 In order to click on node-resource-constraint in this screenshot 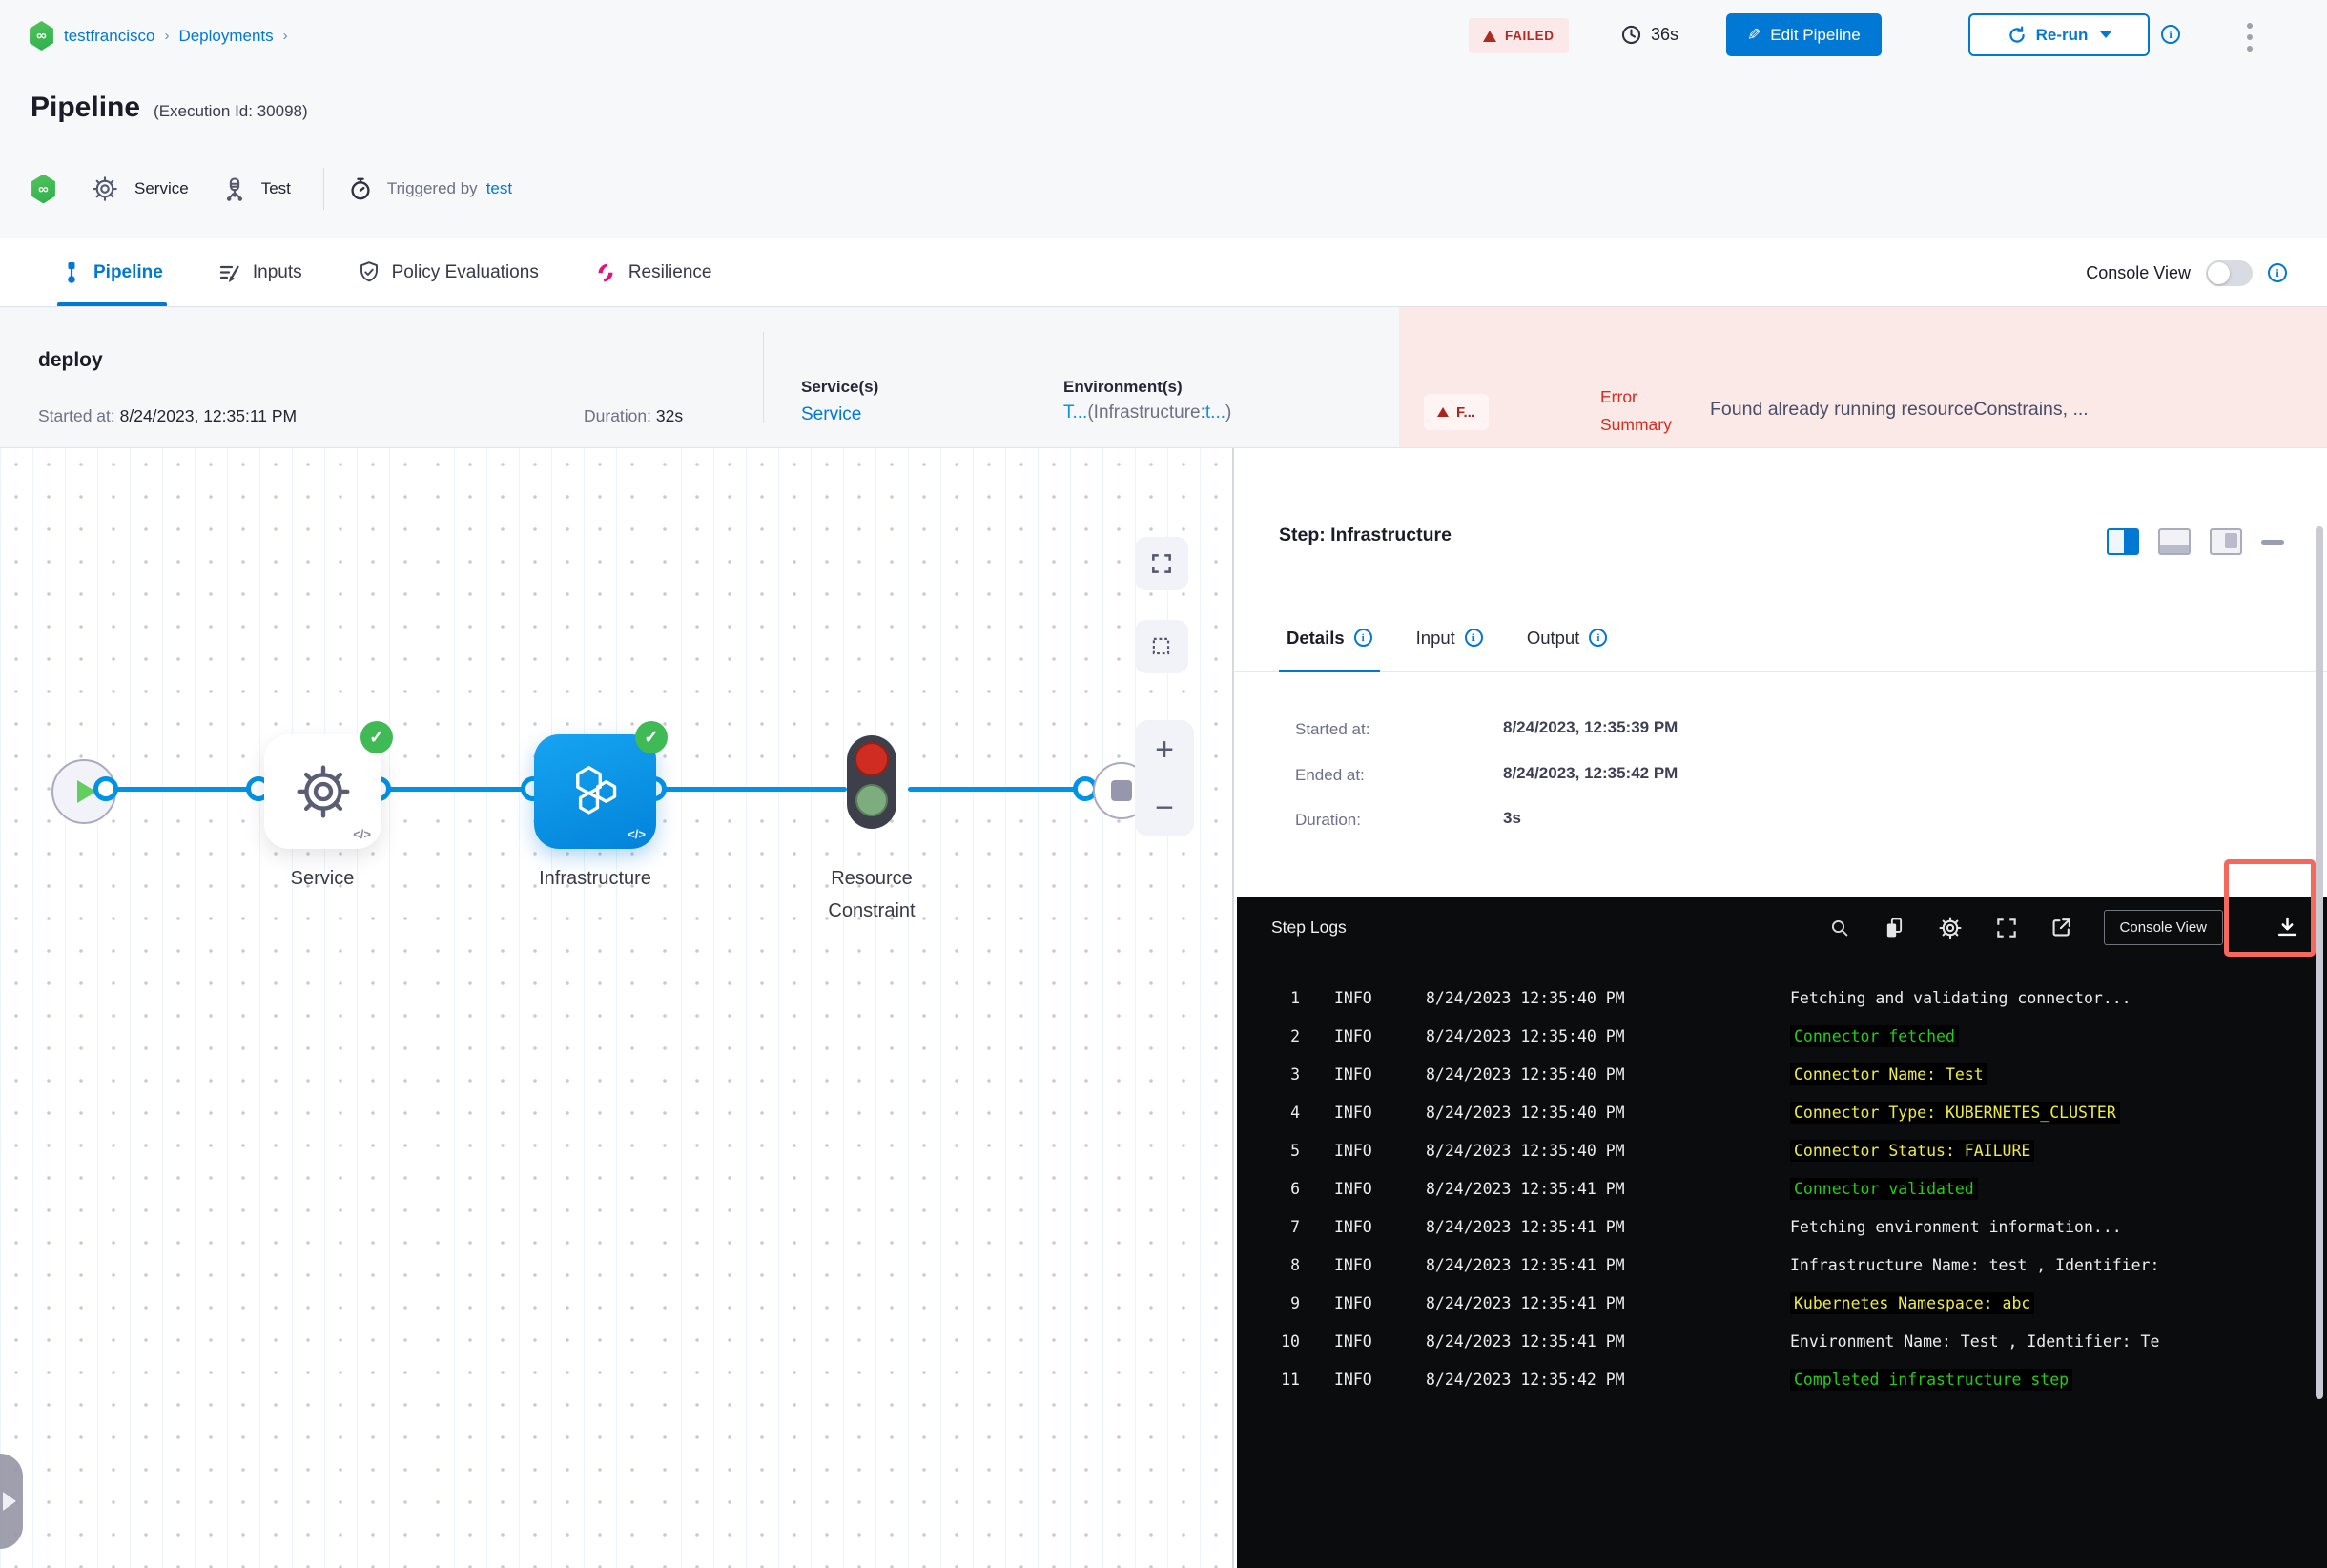, I will do `click(871, 782)`.